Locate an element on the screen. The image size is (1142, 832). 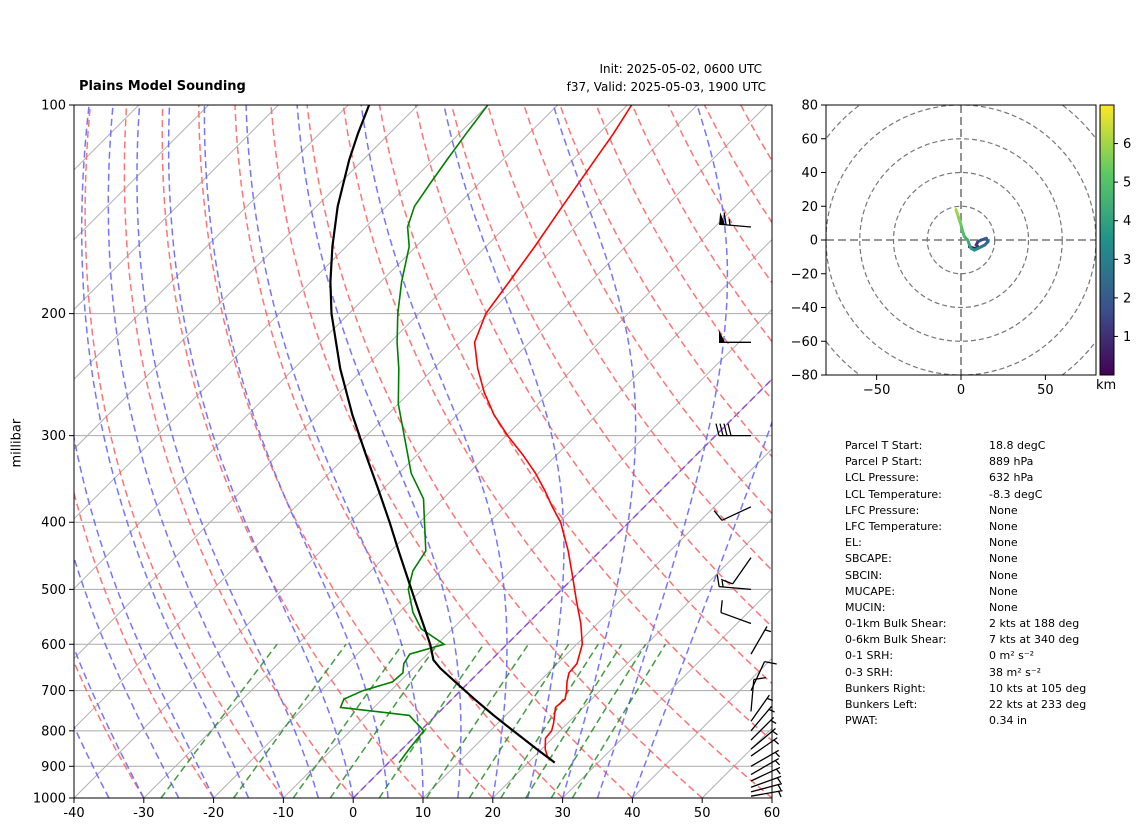
param-row: LFC Temperature: None is located at coordinates (975, 527).